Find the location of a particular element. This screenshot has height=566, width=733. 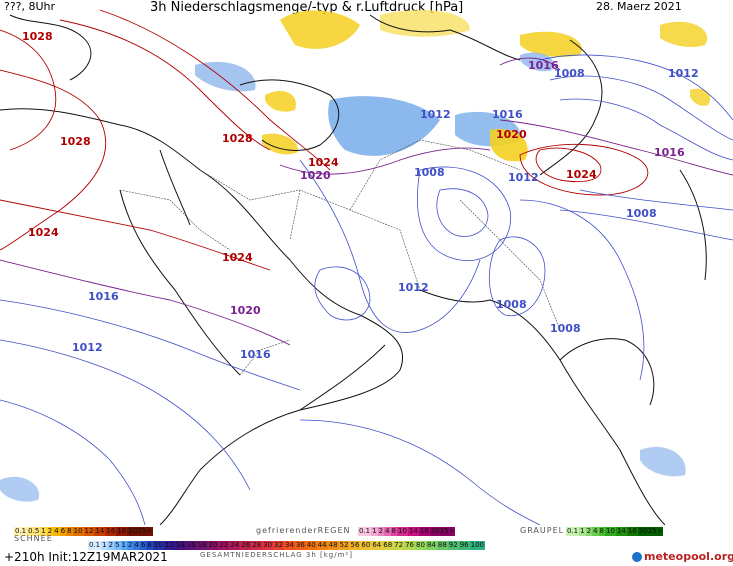

legend-swatch: 26 is located at coordinates (246, 545).